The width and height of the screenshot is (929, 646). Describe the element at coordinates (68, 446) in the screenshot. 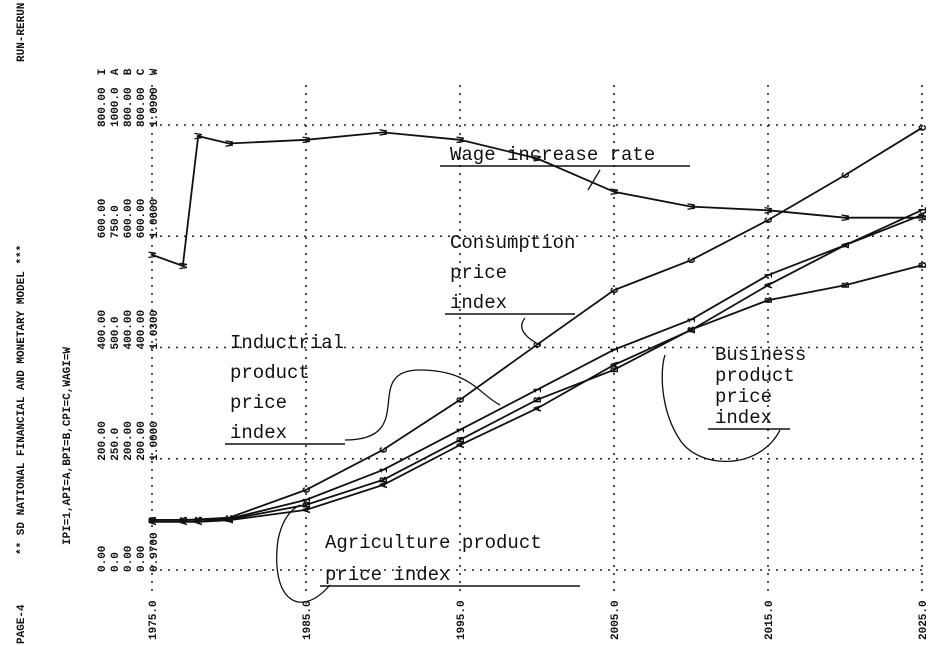

I see `legend: IPI=1,API=A,BPI=B,CPI=C,WAGI=W` at that location.